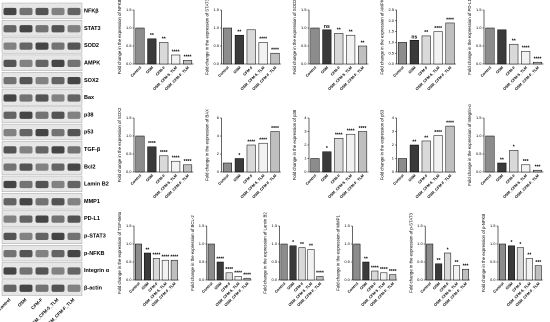  I want to click on y-axis-label: Fold change in the expression of SOX2, so click(119, 144).